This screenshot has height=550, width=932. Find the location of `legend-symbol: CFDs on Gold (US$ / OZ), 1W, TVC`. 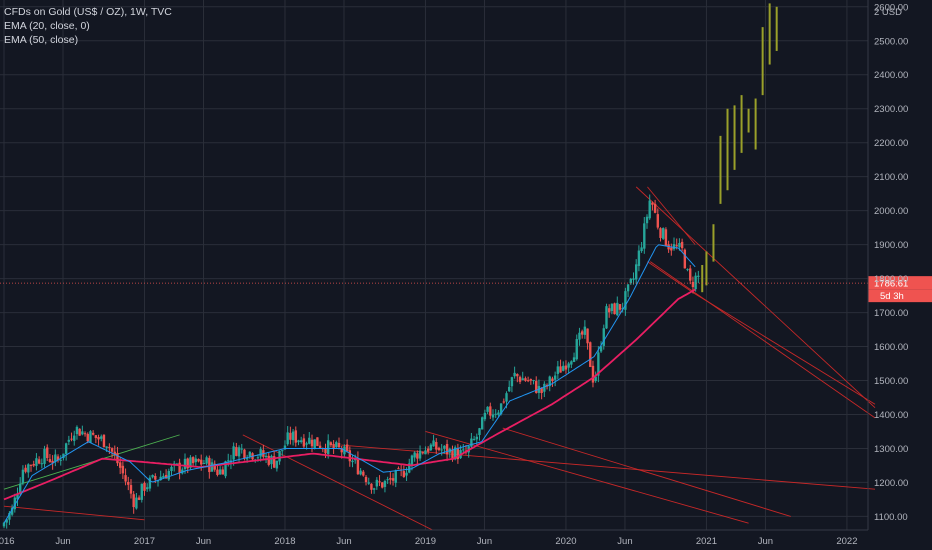

legend-symbol: CFDs on Gold (US$ / OZ), 1W, TVC is located at coordinates (88, 12).